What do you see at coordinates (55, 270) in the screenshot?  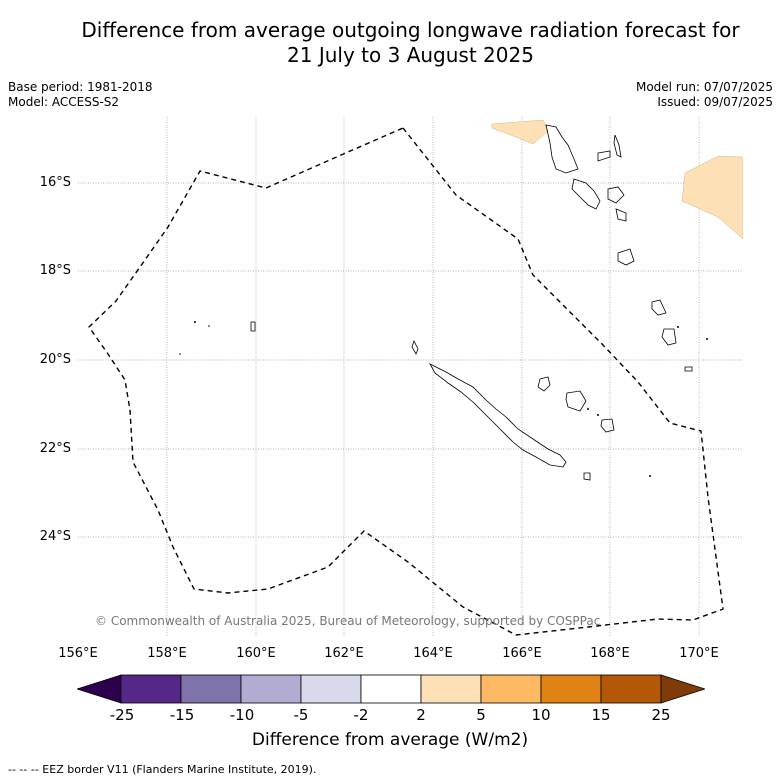 I see `lat-tick-18s: 18°S` at bounding box center [55, 270].